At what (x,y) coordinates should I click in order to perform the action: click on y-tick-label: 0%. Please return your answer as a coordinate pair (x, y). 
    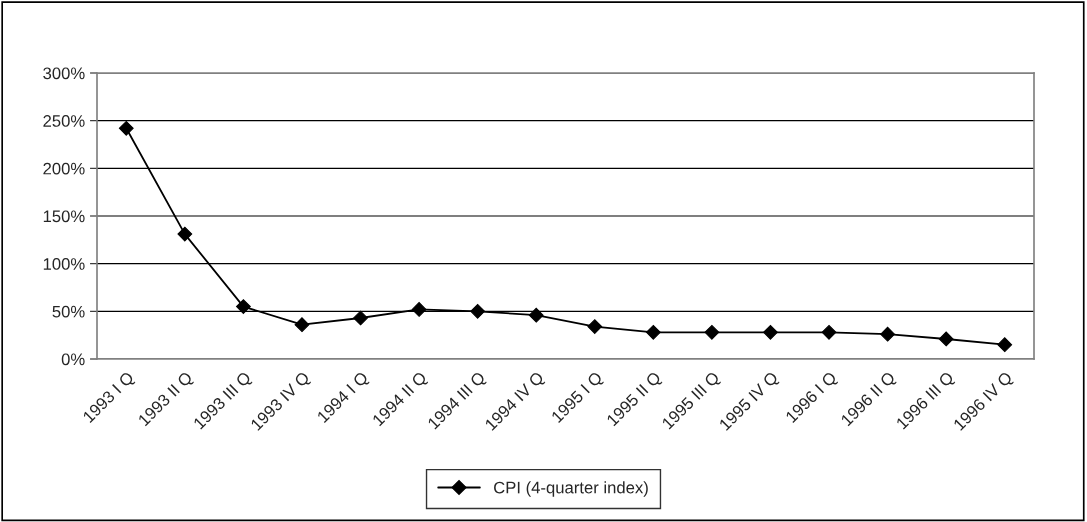
    Looking at the image, I should click on (73, 359).